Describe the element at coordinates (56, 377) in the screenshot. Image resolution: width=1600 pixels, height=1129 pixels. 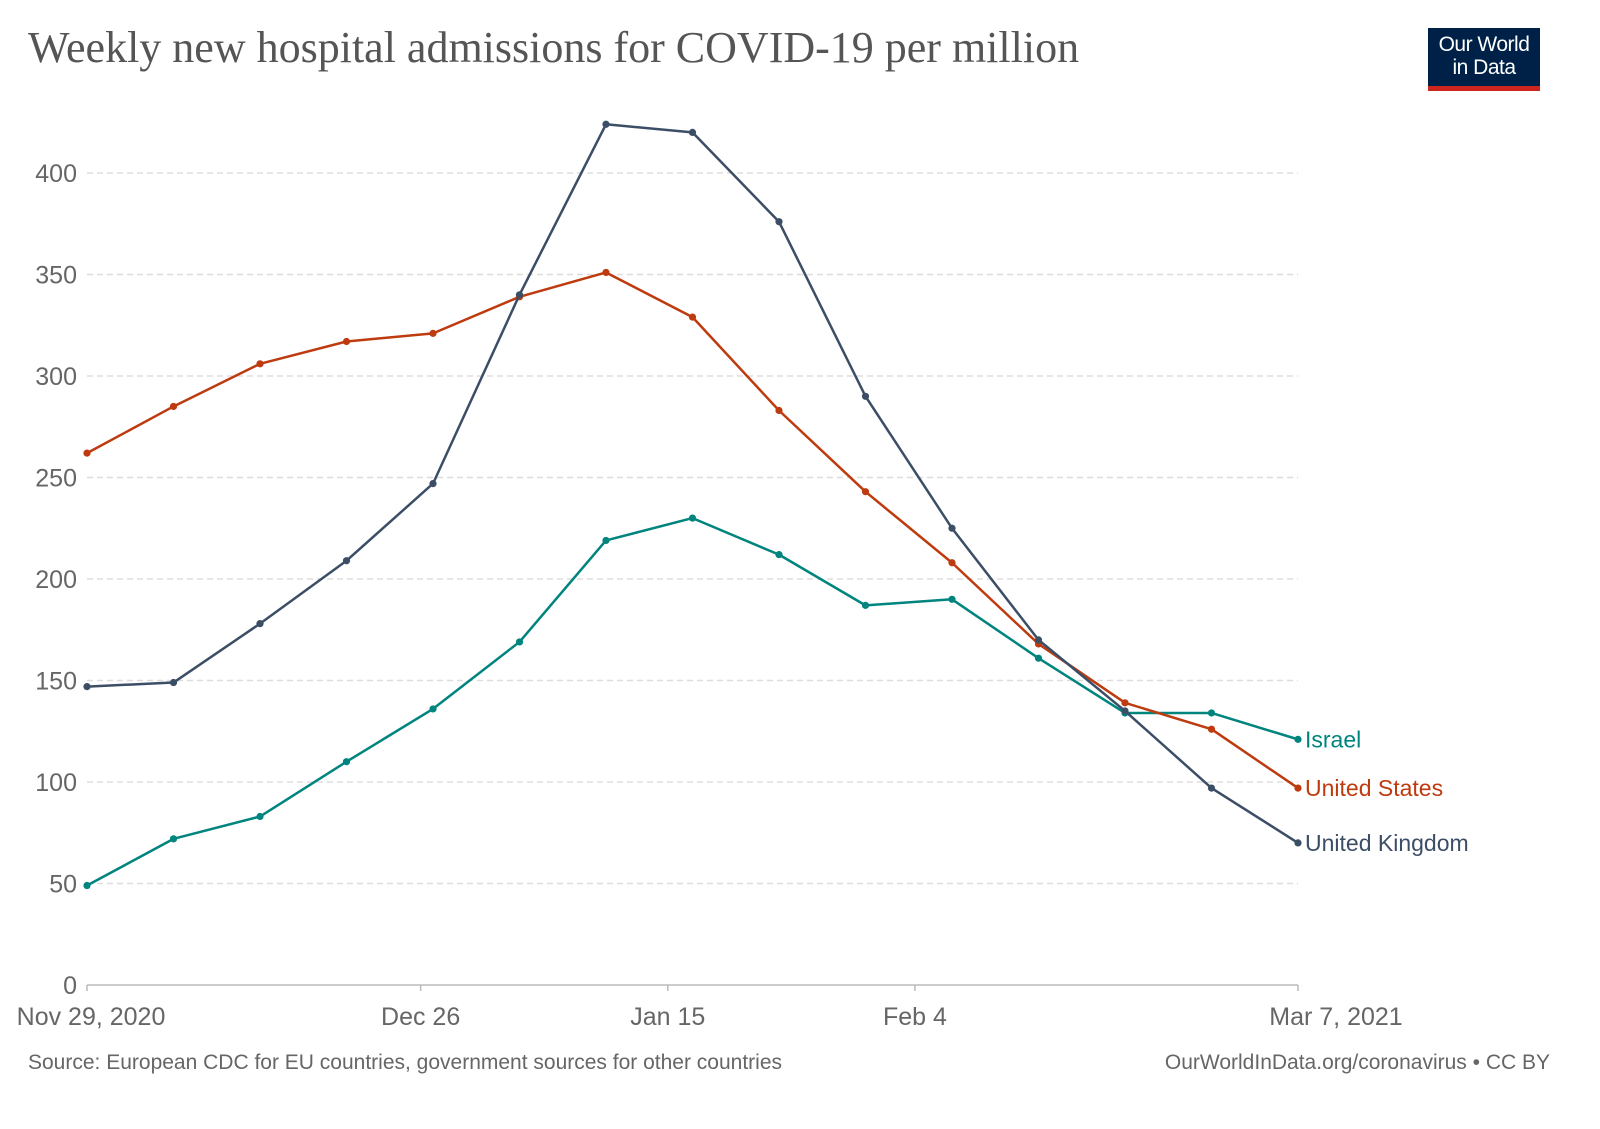
I see `y-tick-label: 300` at that location.